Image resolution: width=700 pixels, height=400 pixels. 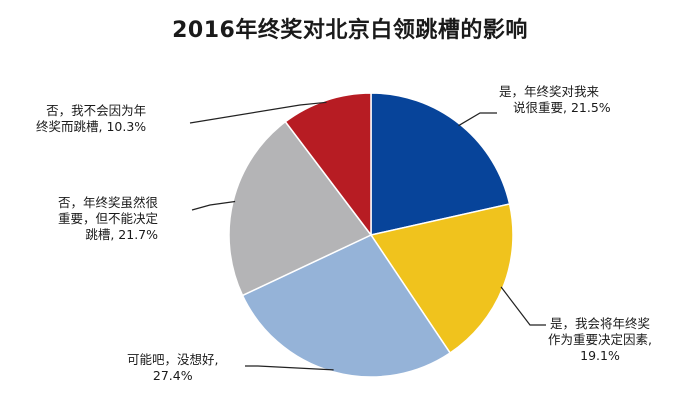 I want to click on slice-label-1: 是，我会将年终奖 作为重要决定因素, 19.1%, so click(x=600, y=340).